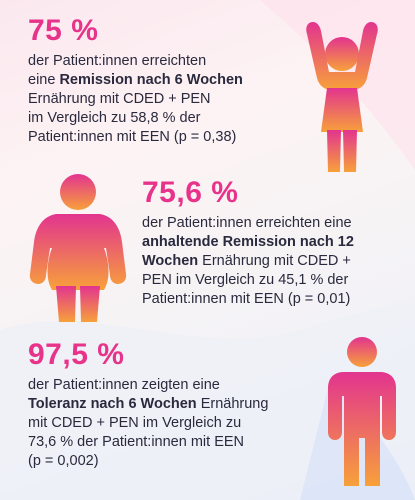 The image size is (415, 500). I want to click on person-standing-icon, so click(362, 411).